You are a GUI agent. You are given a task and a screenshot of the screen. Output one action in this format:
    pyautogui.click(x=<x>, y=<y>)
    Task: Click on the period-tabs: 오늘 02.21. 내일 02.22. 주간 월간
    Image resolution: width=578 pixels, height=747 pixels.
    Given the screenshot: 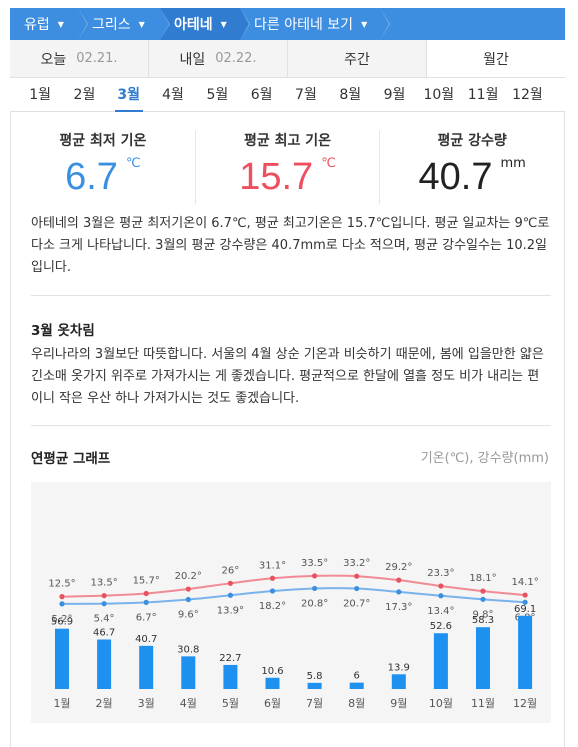 What is the action you would take?
    pyautogui.click(x=287, y=59)
    